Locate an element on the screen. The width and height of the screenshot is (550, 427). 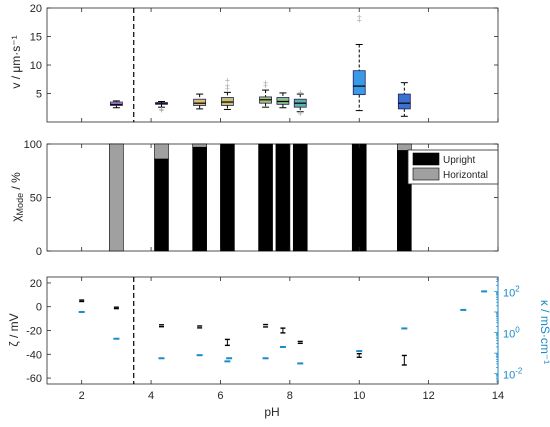
legend-swatch-horizontal is located at coordinates (426, 174).